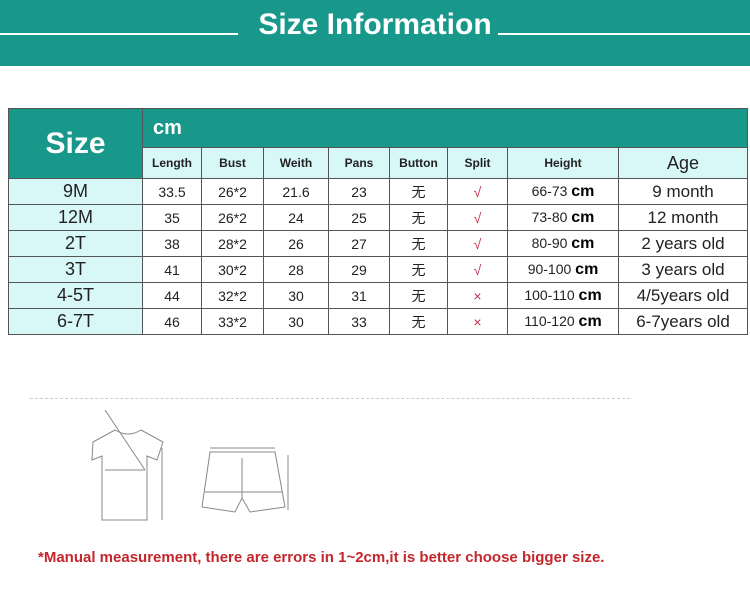 Image resolution: width=750 pixels, height=608 pixels. I want to click on height-cell: 73-80 cm, so click(563, 217).